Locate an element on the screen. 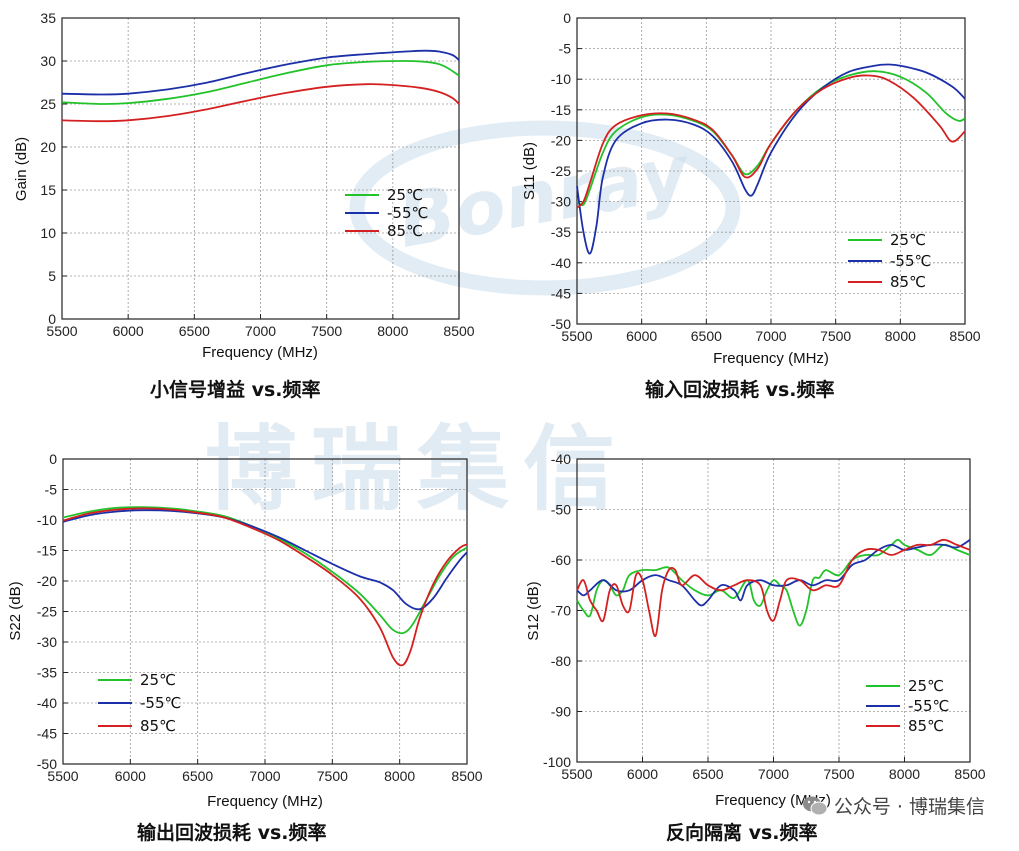 The height and width of the screenshot is (851, 1019). s12-legend: 25℃ -55℃ 85℃ is located at coordinates (907, 706).